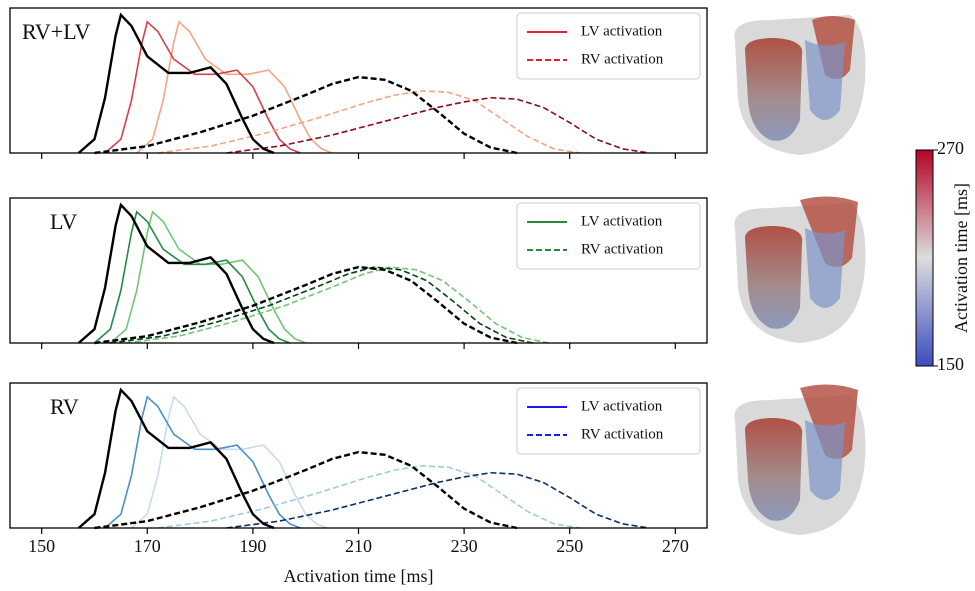  What do you see at coordinates (569, 546) in the screenshot?
I see `x-tick-label: 250` at bounding box center [569, 546].